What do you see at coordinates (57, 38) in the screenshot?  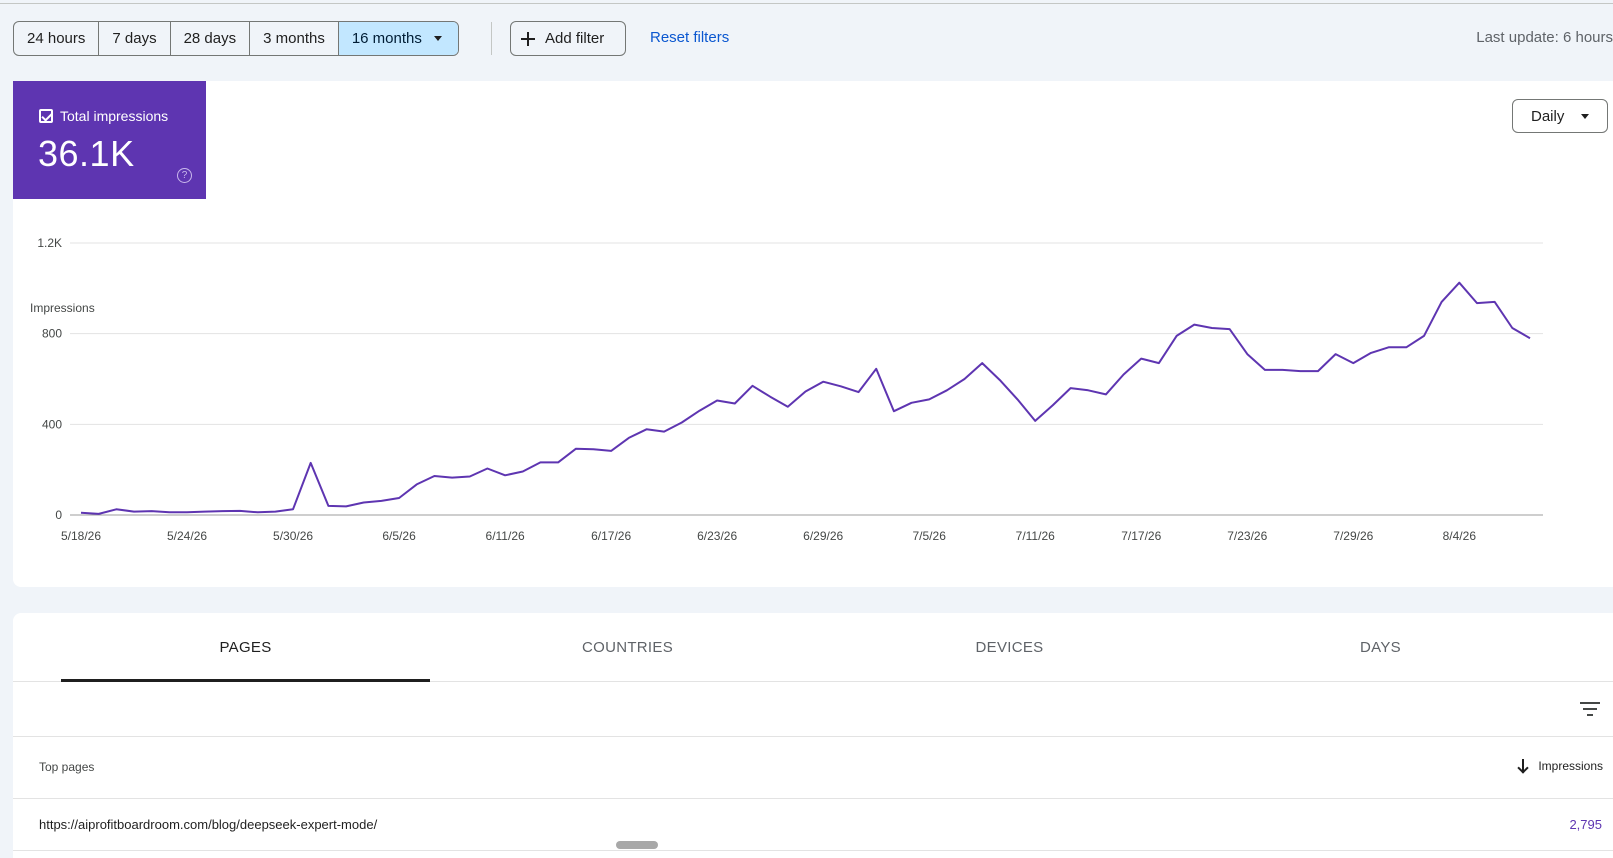 I see `range-24-hours-button: 24 hours` at bounding box center [57, 38].